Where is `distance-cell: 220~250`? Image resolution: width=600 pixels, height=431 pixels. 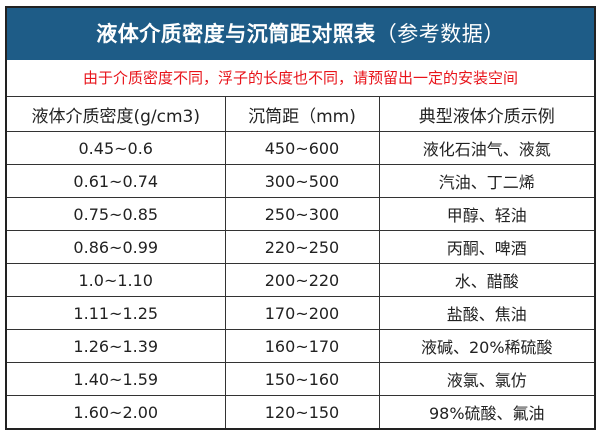 distance-cell: 220~250 is located at coordinates (302, 247).